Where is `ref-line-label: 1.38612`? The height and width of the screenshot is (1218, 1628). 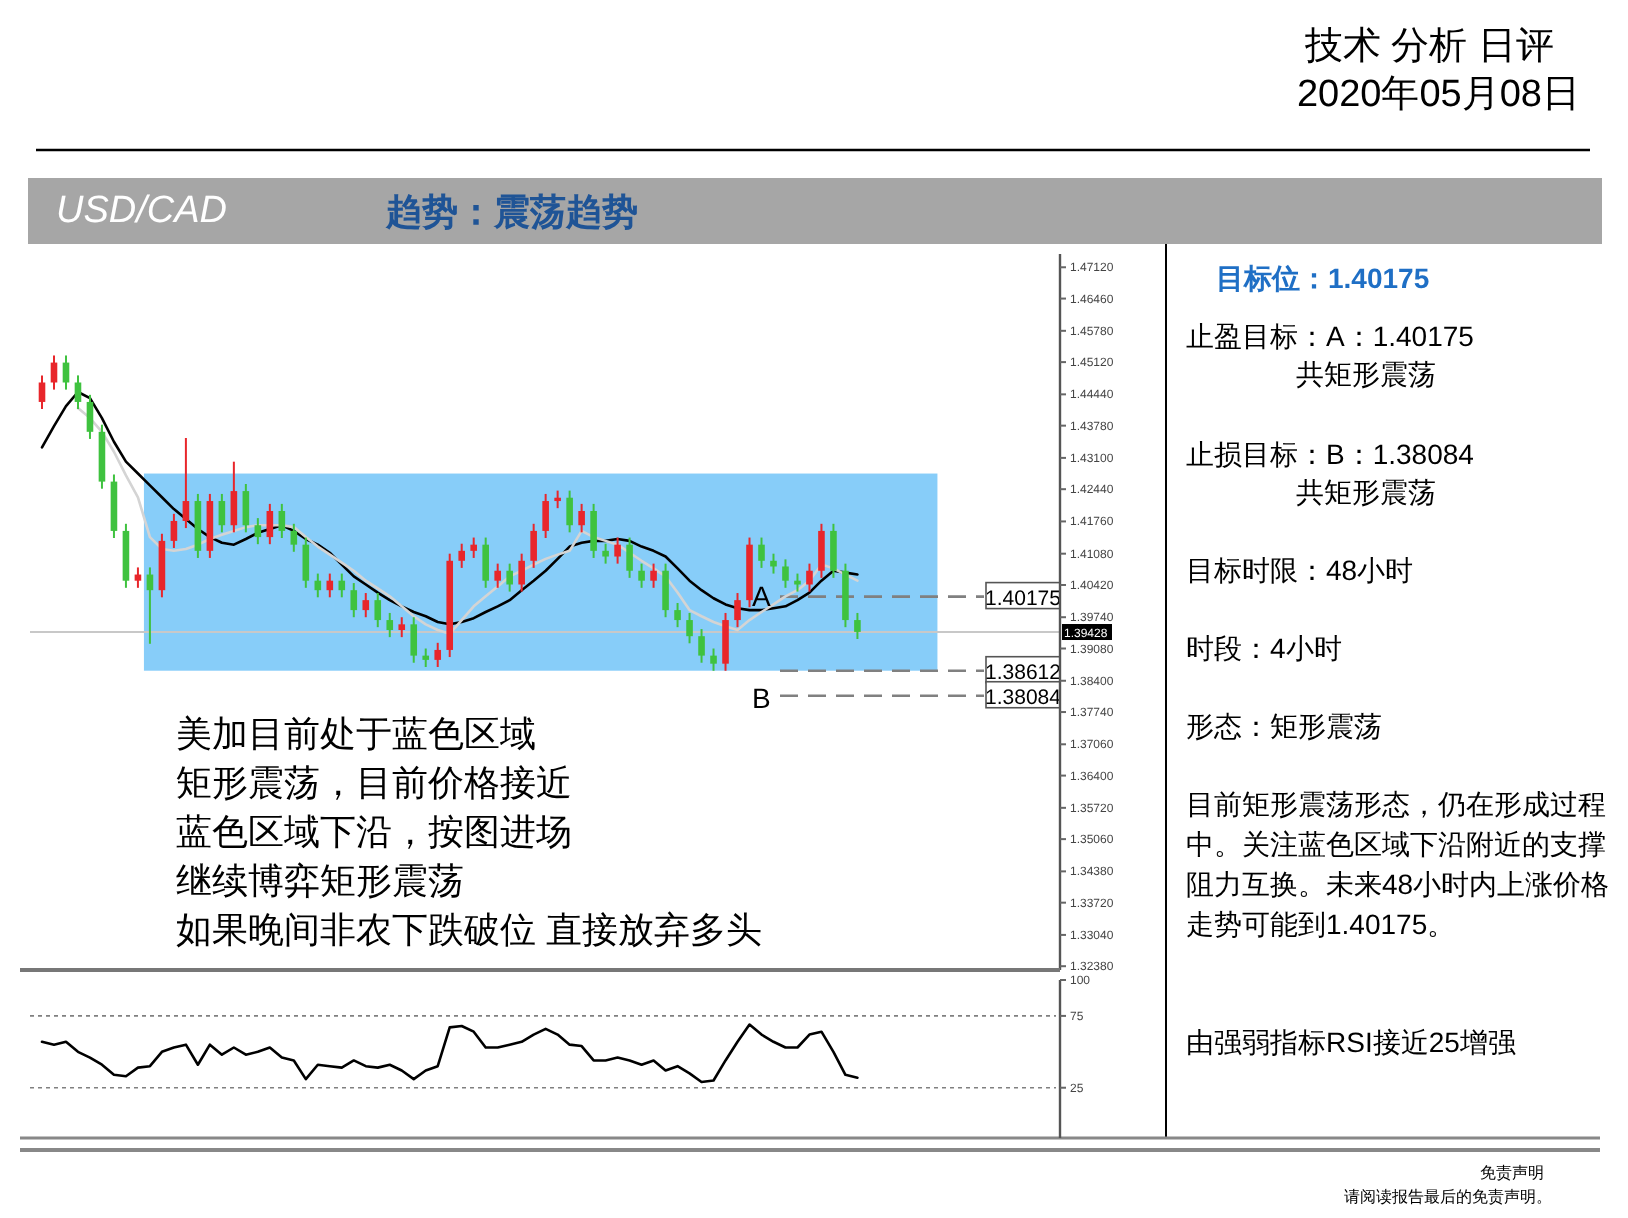
ref-line-label: 1.38612 is located at coordinates (1023, 672).